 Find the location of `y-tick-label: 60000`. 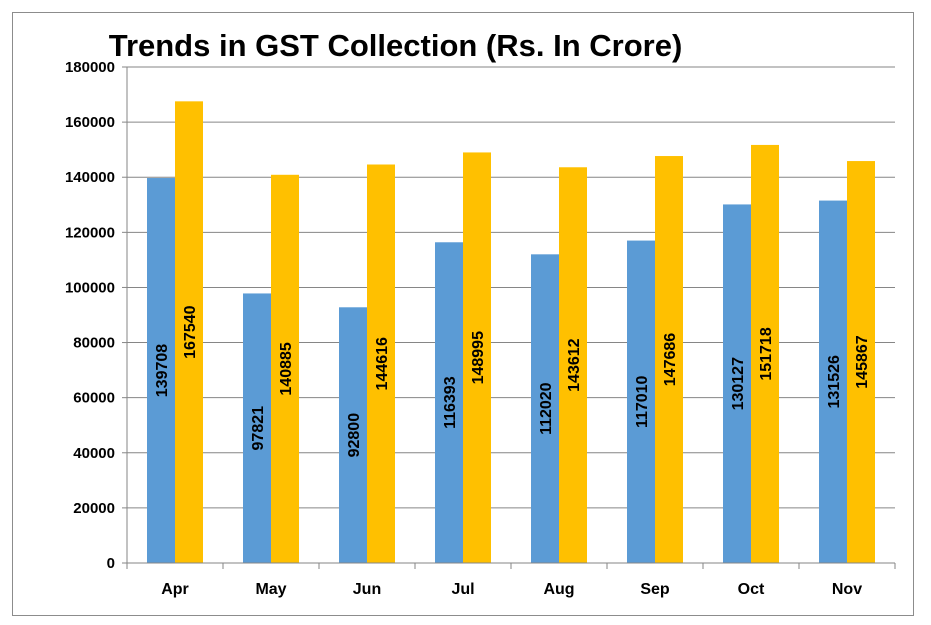

y-tick-label: 60000 is located at coordinates (94, 398).